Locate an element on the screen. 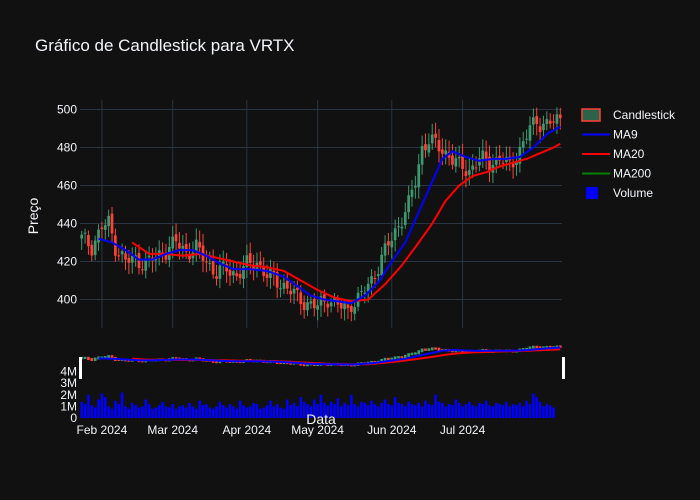 The width and height of the screenshot is (700, 500). volume-bars is located at coordinates (317, 405).